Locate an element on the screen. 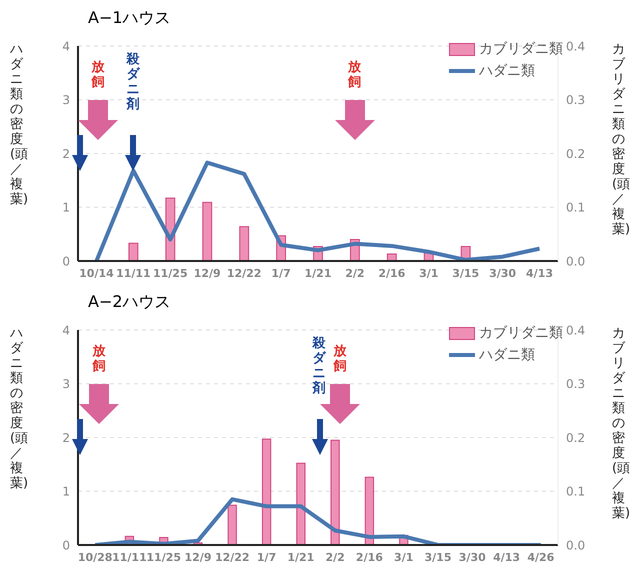  x-tick-label: 4/26 is located at coordinates (541, 557).